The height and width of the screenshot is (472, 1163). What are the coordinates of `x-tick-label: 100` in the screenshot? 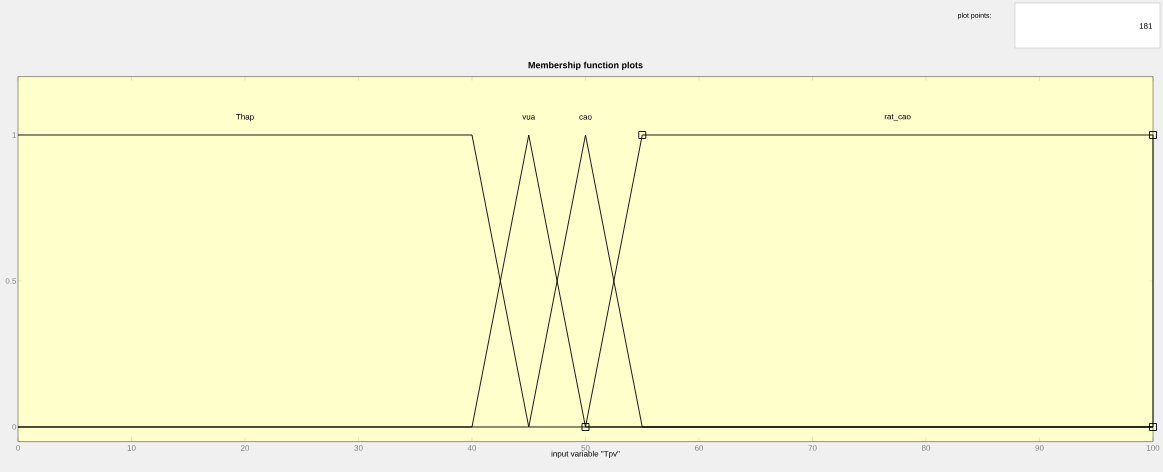 It's located at (1153, 448).